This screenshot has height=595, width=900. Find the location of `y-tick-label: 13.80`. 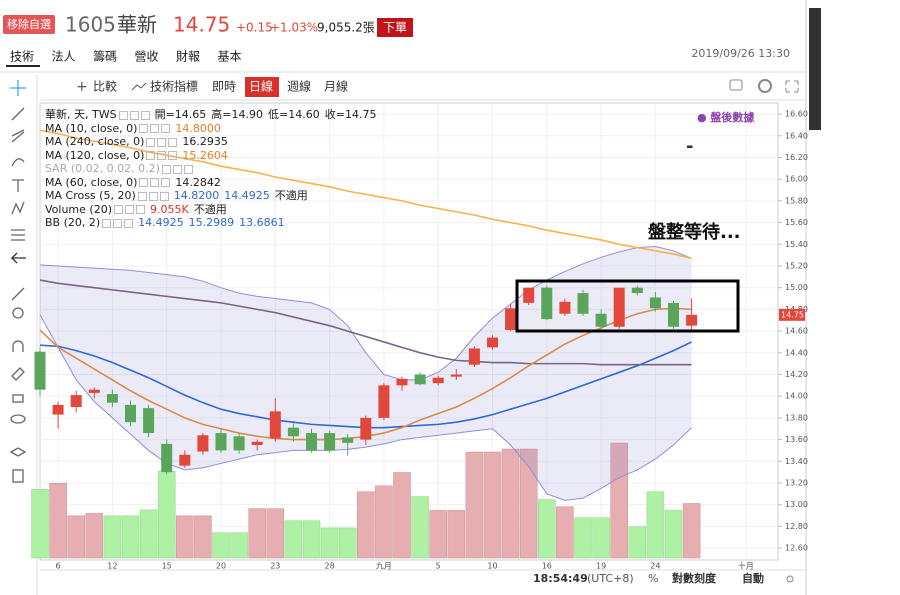

y-tick-label: 13.80 is located at coordinates (796, 417).